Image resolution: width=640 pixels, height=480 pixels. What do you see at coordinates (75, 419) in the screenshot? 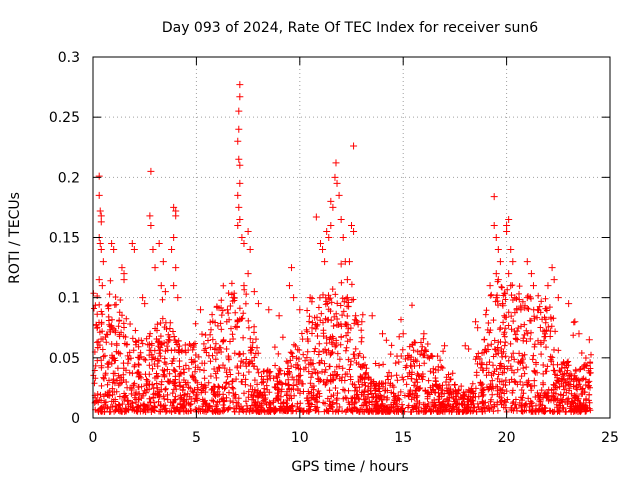
I see `y-tick-label: 0` at bounding box center [75, 419].